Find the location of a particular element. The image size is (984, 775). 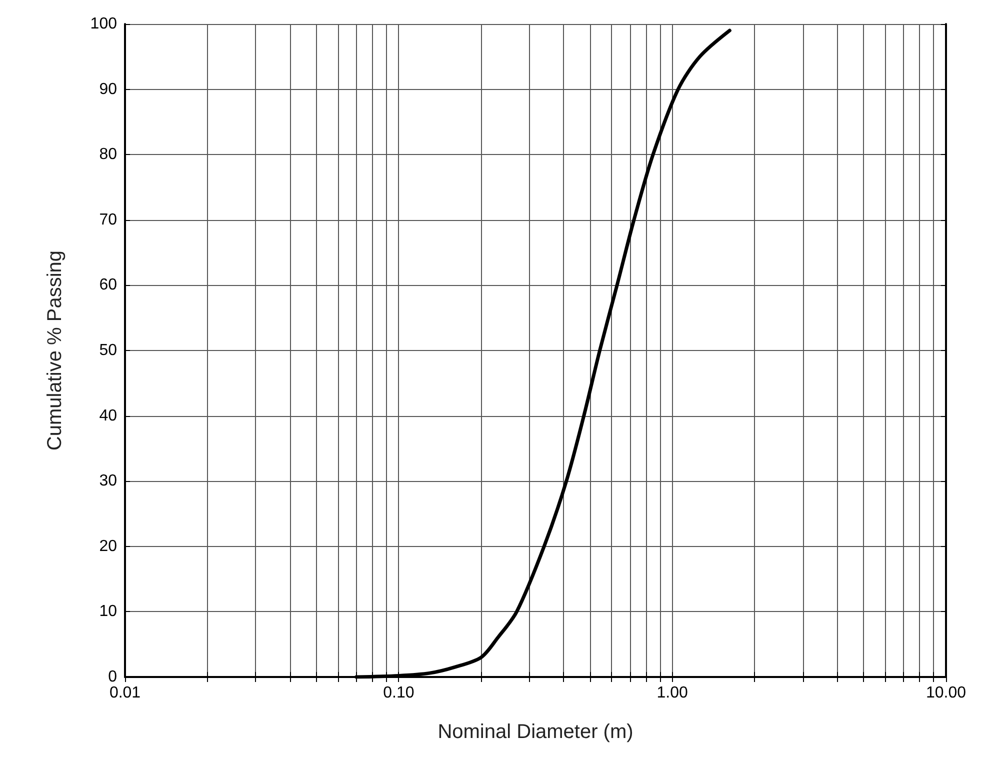

y-tick-label: 0 is located at coordinates (113, 677).